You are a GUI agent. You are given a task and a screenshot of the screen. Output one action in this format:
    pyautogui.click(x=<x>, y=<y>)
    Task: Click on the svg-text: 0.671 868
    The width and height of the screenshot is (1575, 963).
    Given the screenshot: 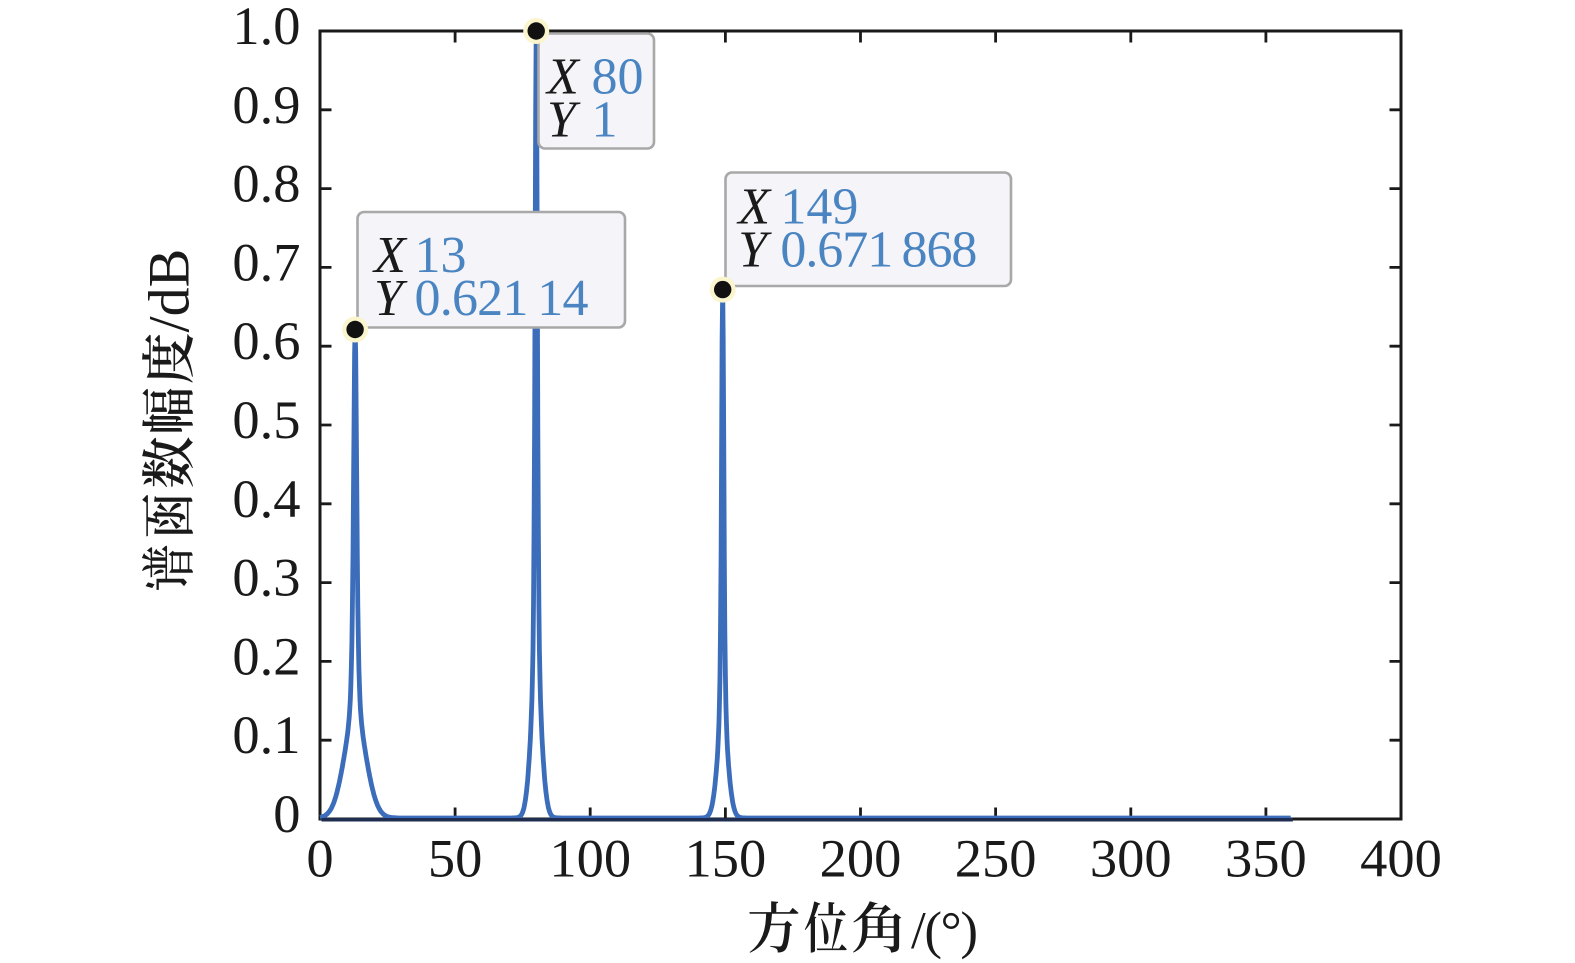 What is the action you would take?
    pyautogui.click(x=878, y=250)
    